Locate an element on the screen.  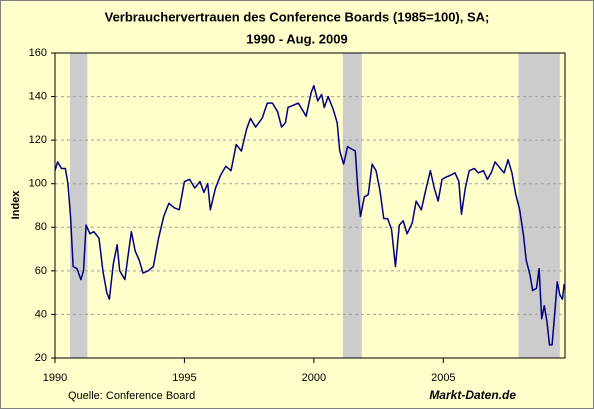
y-axis-label: Index is located at coordinates (16, 205).